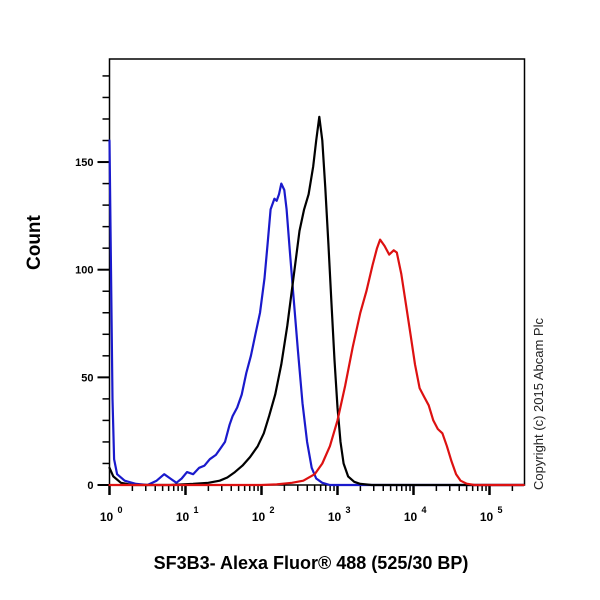 Image resolution: width=600 pixels, height=600 pixels. I want to click on x-tick-label: 10 3, so click(339, 514).